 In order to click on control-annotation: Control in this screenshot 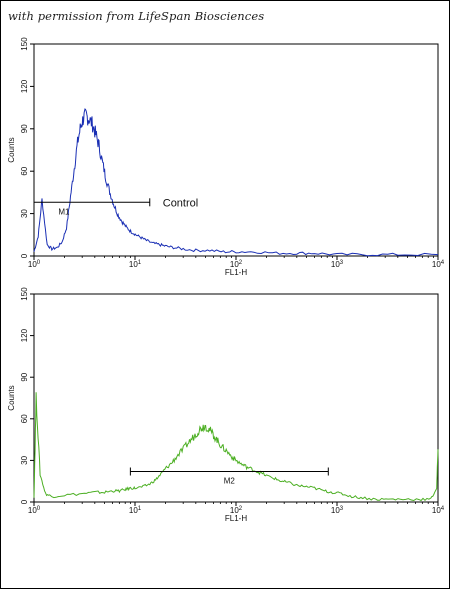, I will do `click(180, 203)`.